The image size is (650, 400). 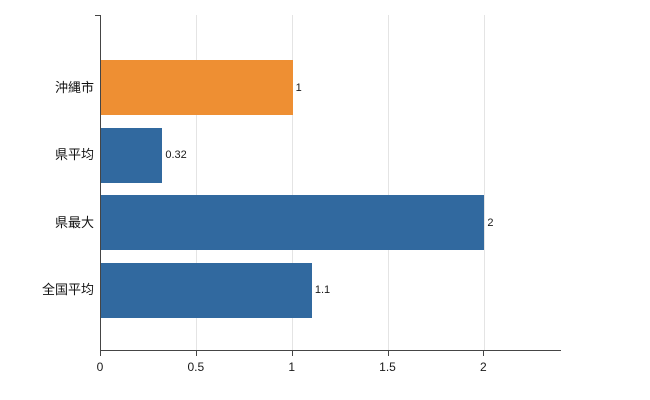 I want to click on bar-value-label: 1.1, so click(x=322, y=290).